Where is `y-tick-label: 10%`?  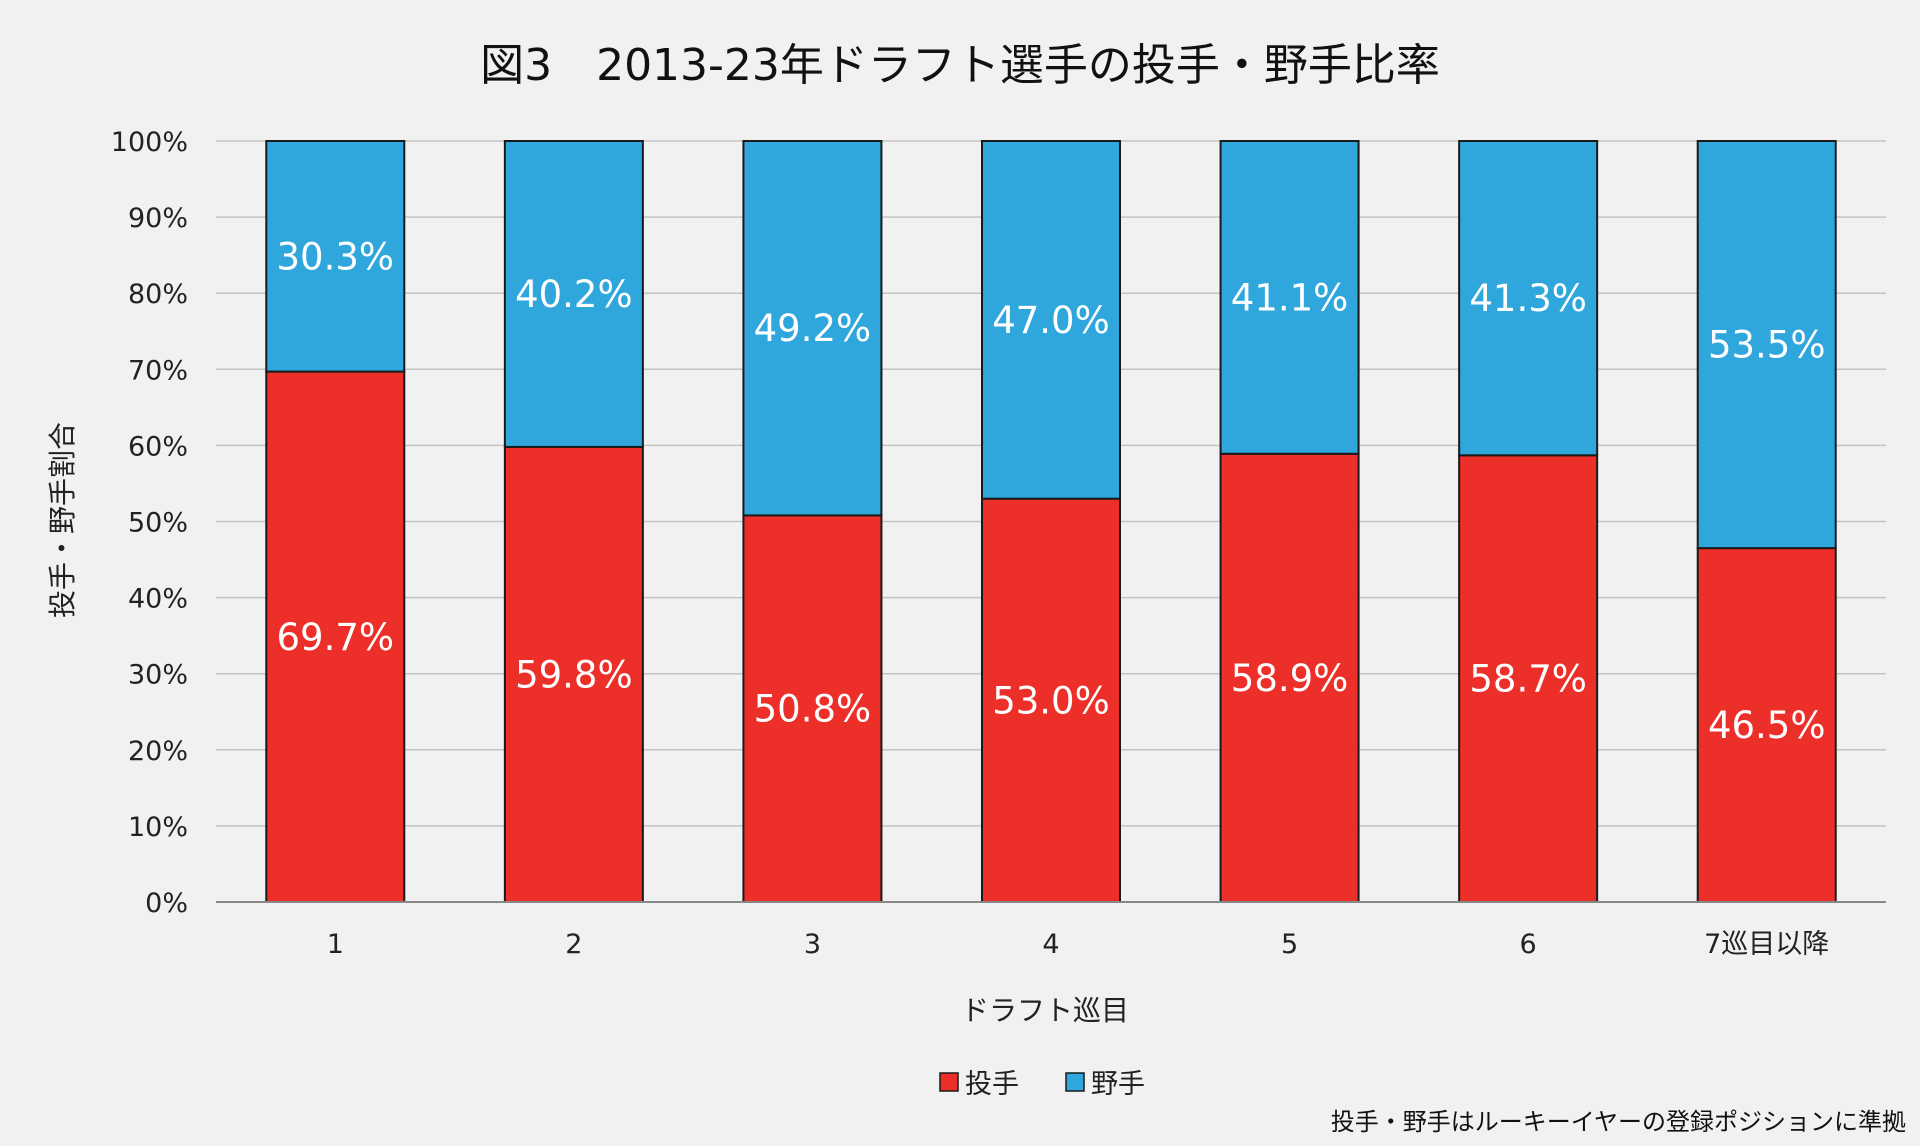 y-tick-label: 10% is located at coordinates (158, 827).